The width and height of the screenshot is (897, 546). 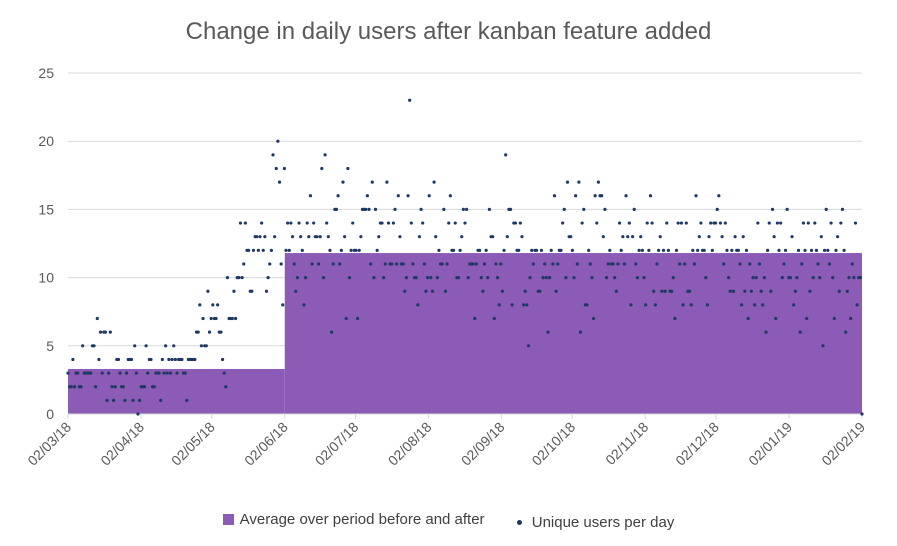 What do you see at coordinates (603, 522) in the screenshot?
I see `legend-label-users: Unique users per day` at bounding box center [603, 522].